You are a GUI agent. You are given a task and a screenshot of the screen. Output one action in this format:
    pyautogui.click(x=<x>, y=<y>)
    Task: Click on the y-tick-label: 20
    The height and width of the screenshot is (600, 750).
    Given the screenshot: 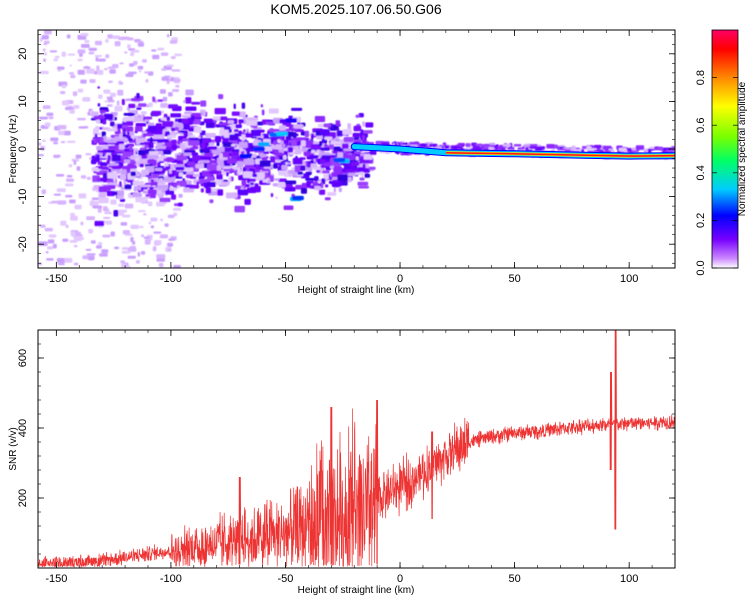 What is the action you would take?
    pyautogui.click(x=23, y=54)
    